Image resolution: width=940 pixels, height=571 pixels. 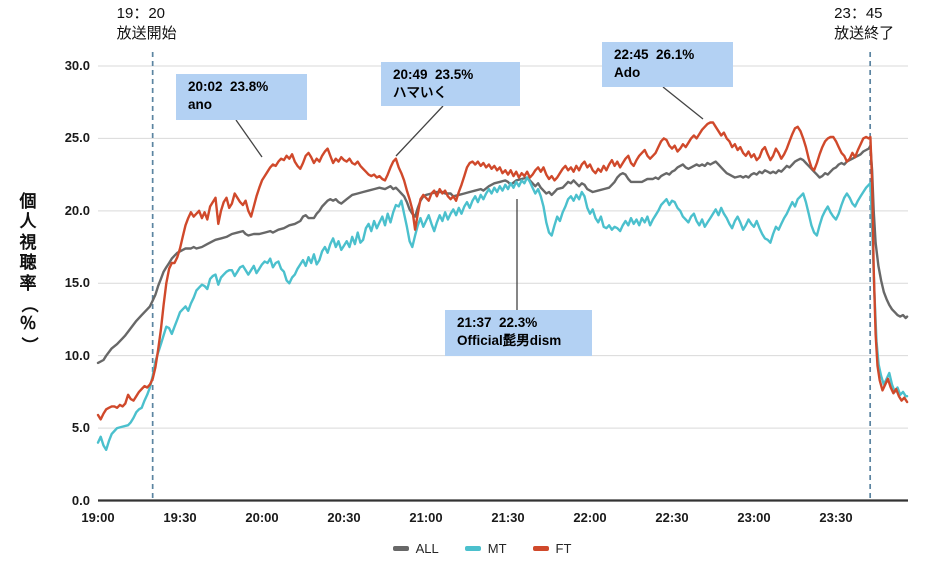 What do you see at coordinates (427, 548) in the screenshot?
I see `legend-label: ALL` at bounding box center [427, 548].